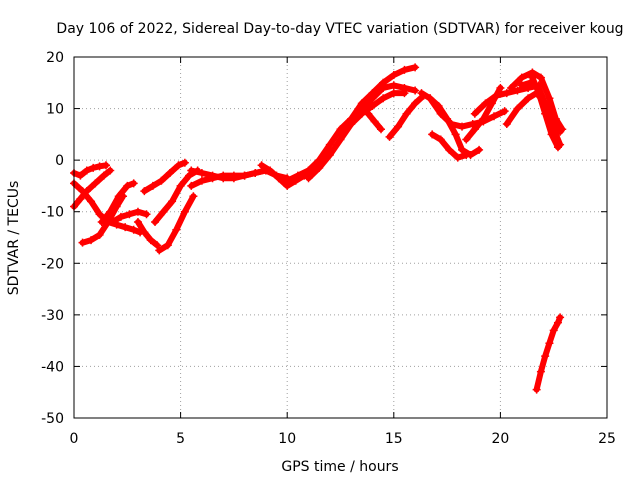 This screenshot has height=480, width=640. I want to click on y-tick-label: -50, so click(52, 419).